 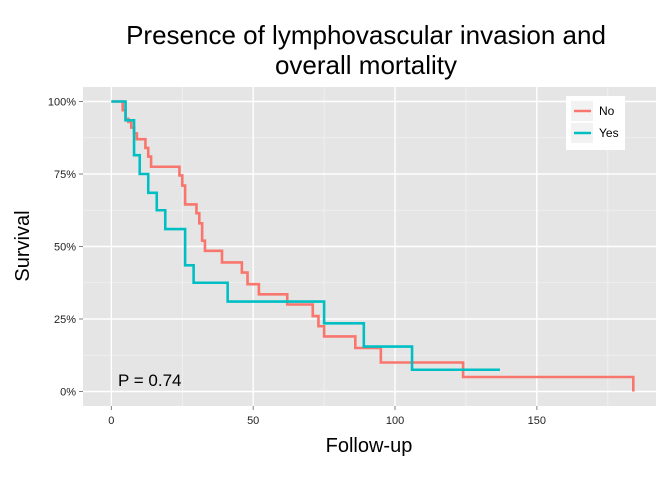 What do you see at coordinates (366, 65) in the screenshot?
I see `chart-title-line-2: overall mortality` at bounding box center [366, 65].